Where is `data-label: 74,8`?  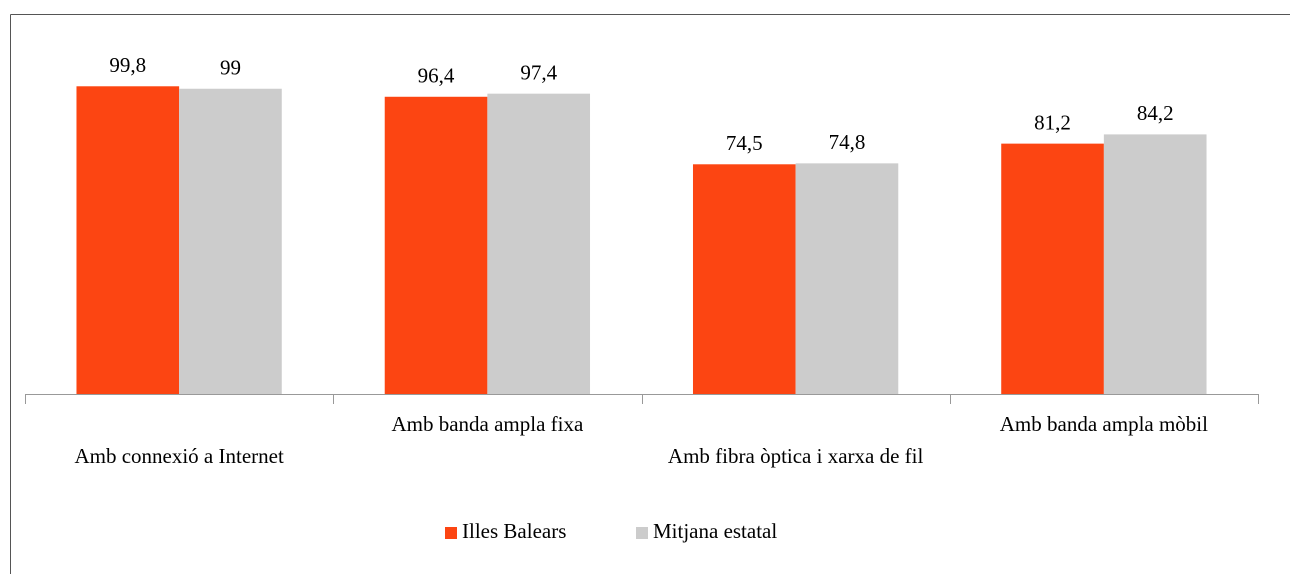
data-label: 74,8 is located at coordinates (847, 142).